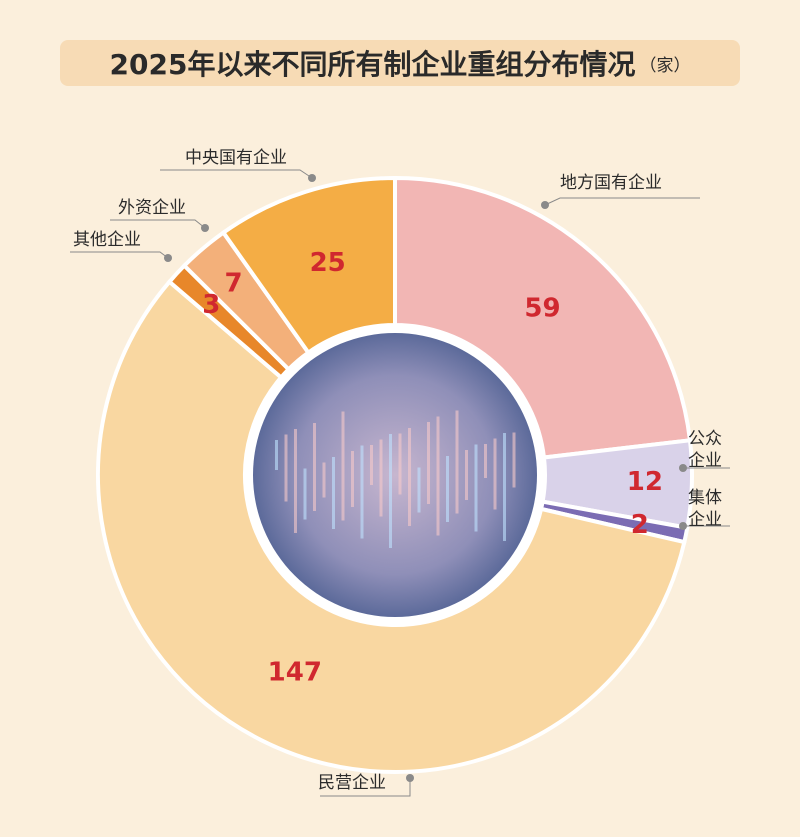  Describe the element at coordinates (665, 65) in the screenshot. I see `unit: （家）` at that location.